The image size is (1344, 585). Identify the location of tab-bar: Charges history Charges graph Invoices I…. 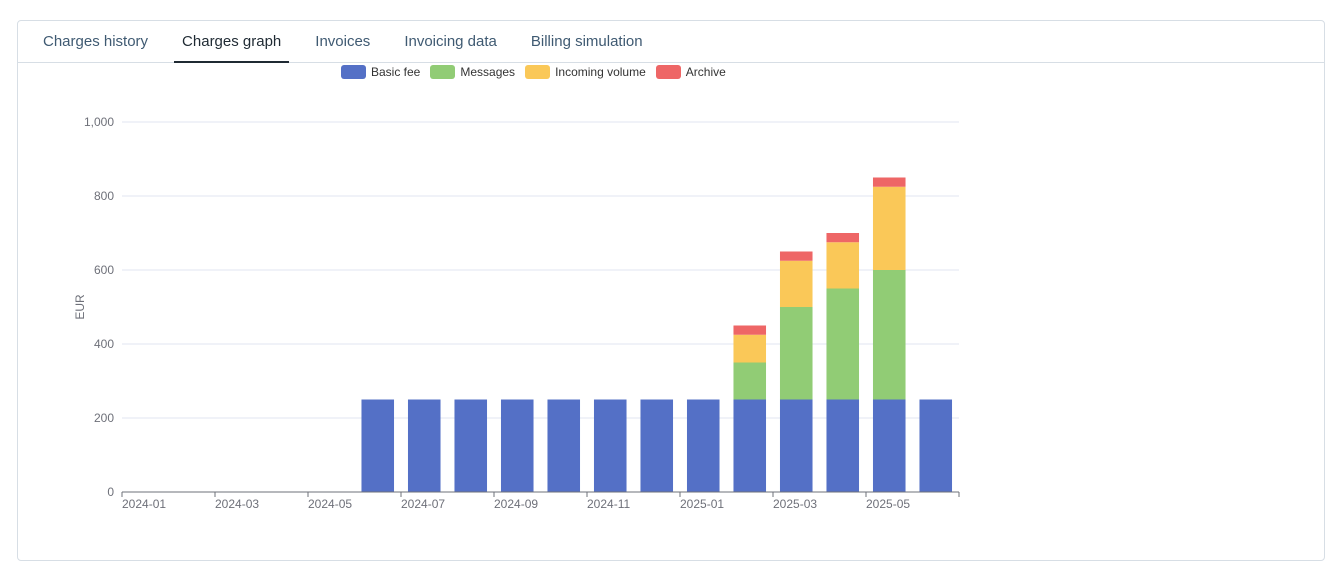
(671, 42).